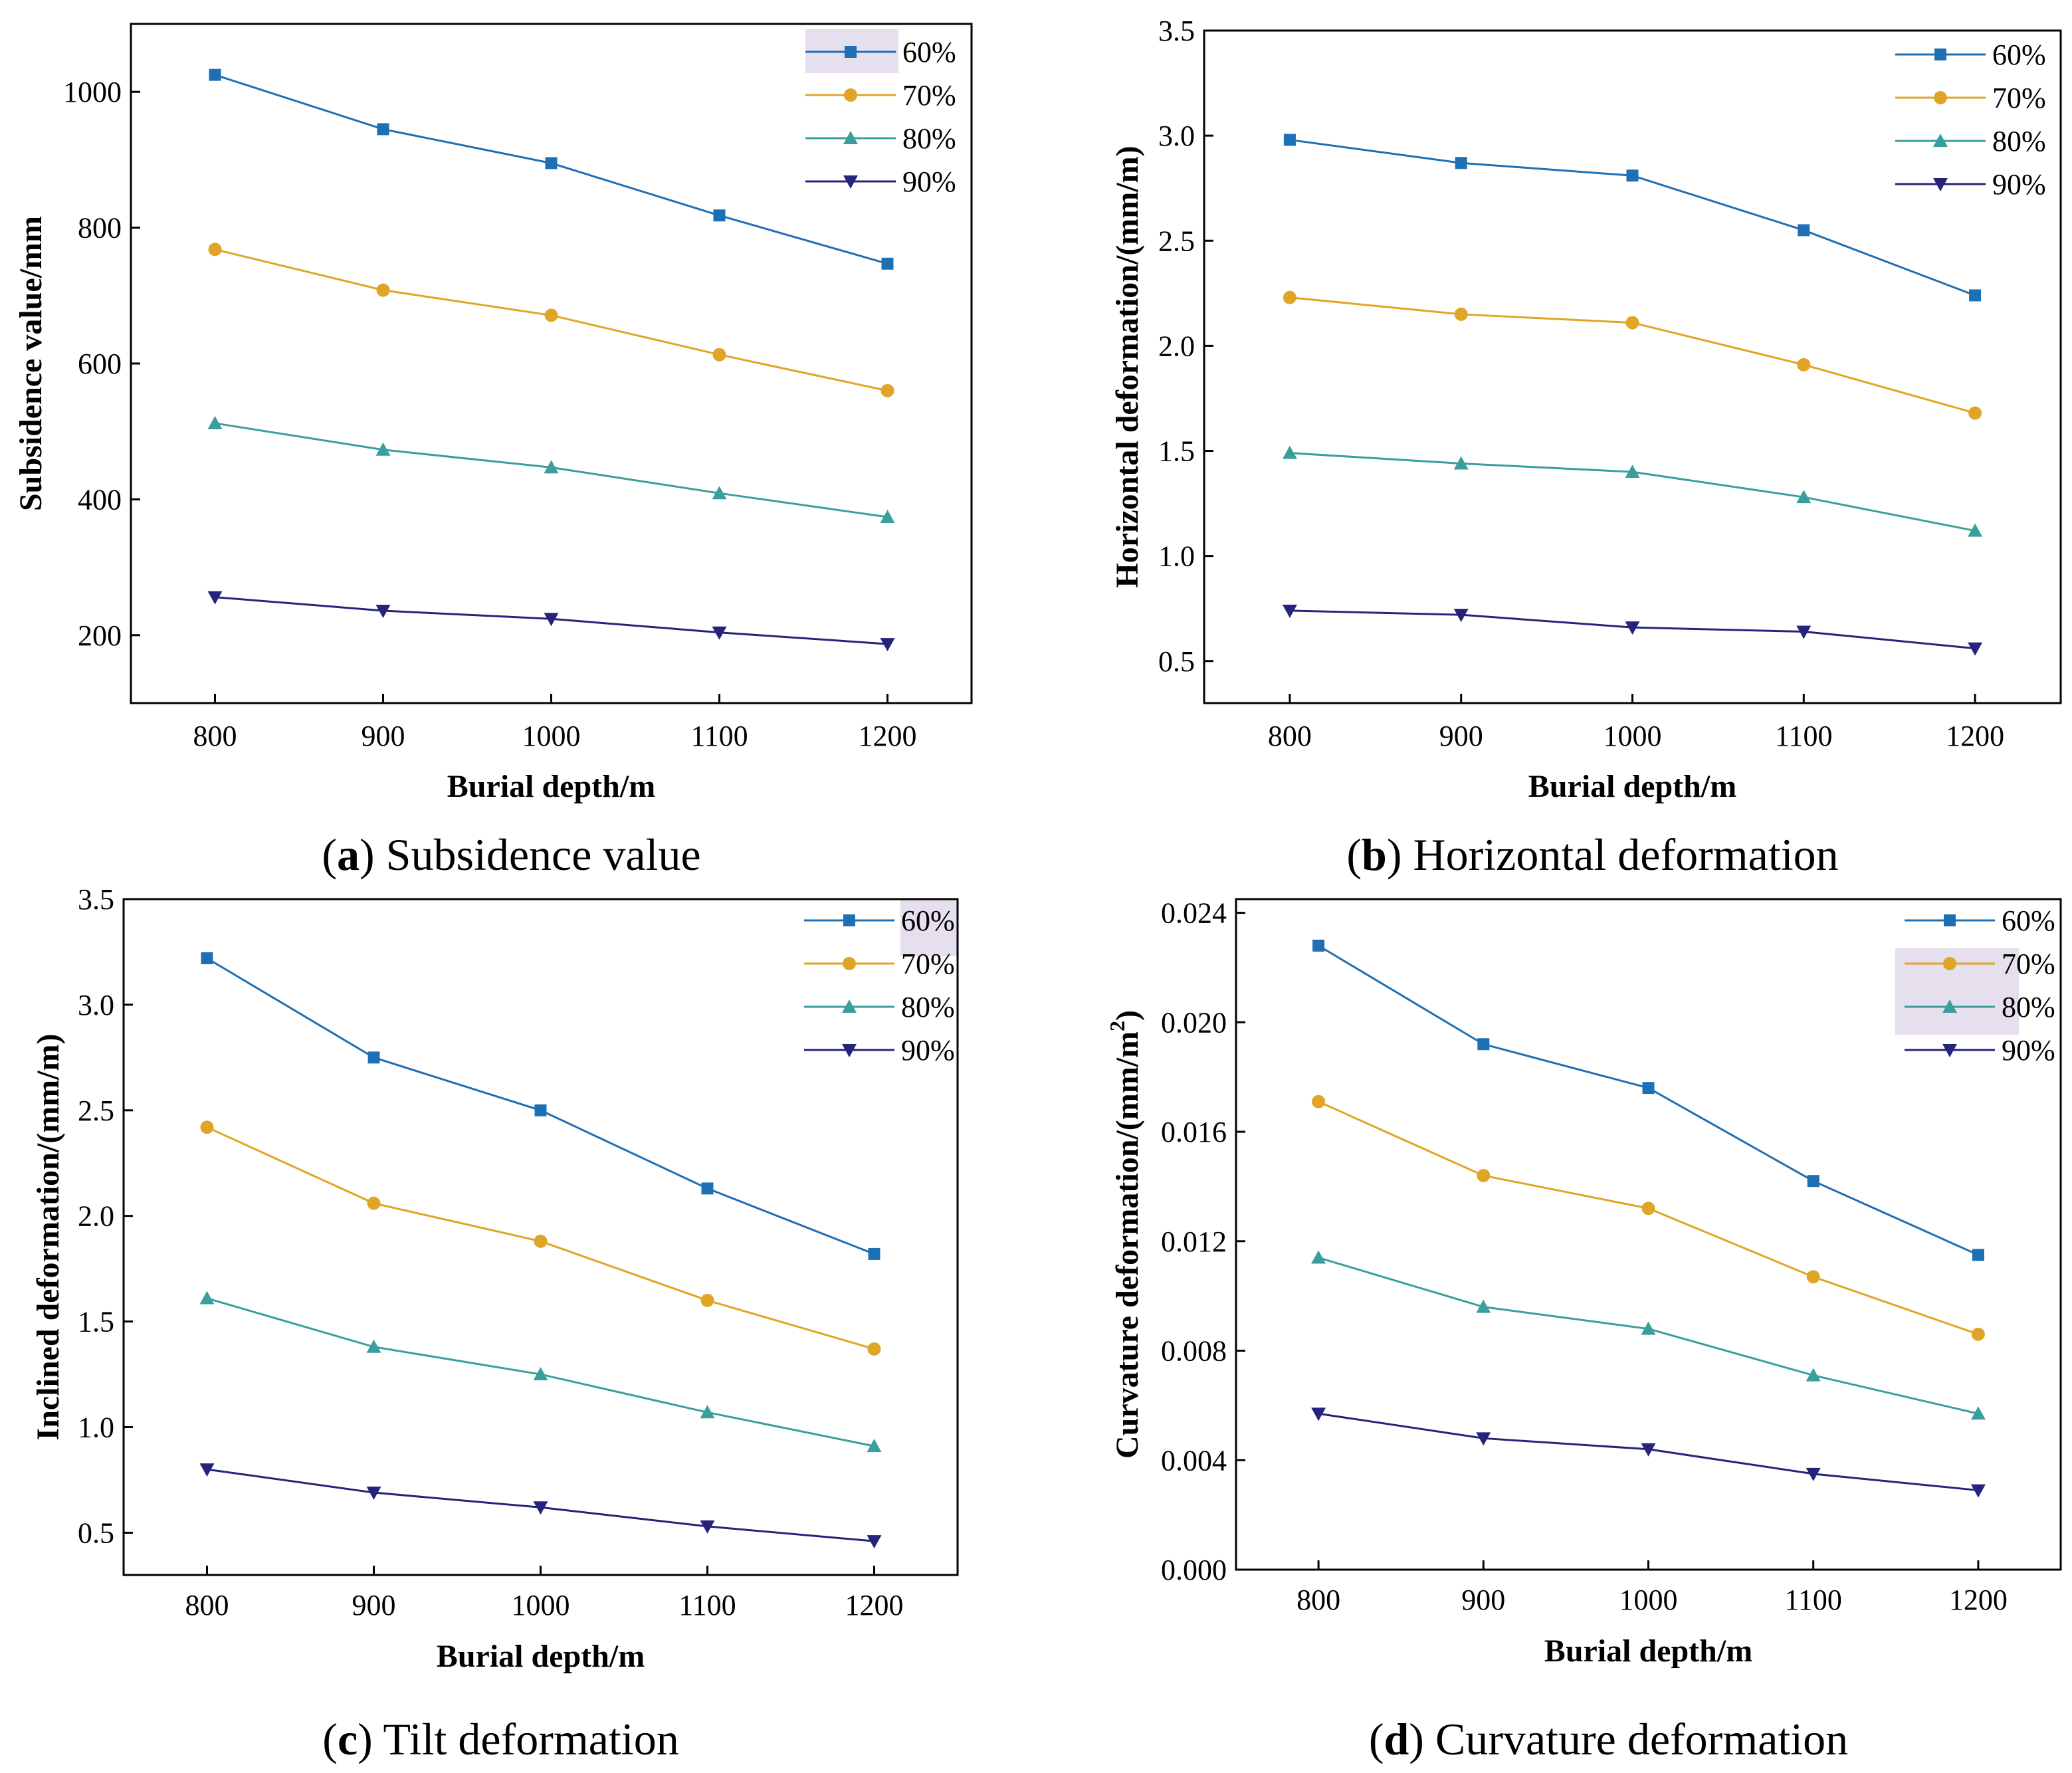 The width and height of the screenshot is (2072, 1773). What do you see at coordinates (1176, 661) in the screenshot?
I see `y-tick-label: 0.5` at bounding box center [1176, 661].